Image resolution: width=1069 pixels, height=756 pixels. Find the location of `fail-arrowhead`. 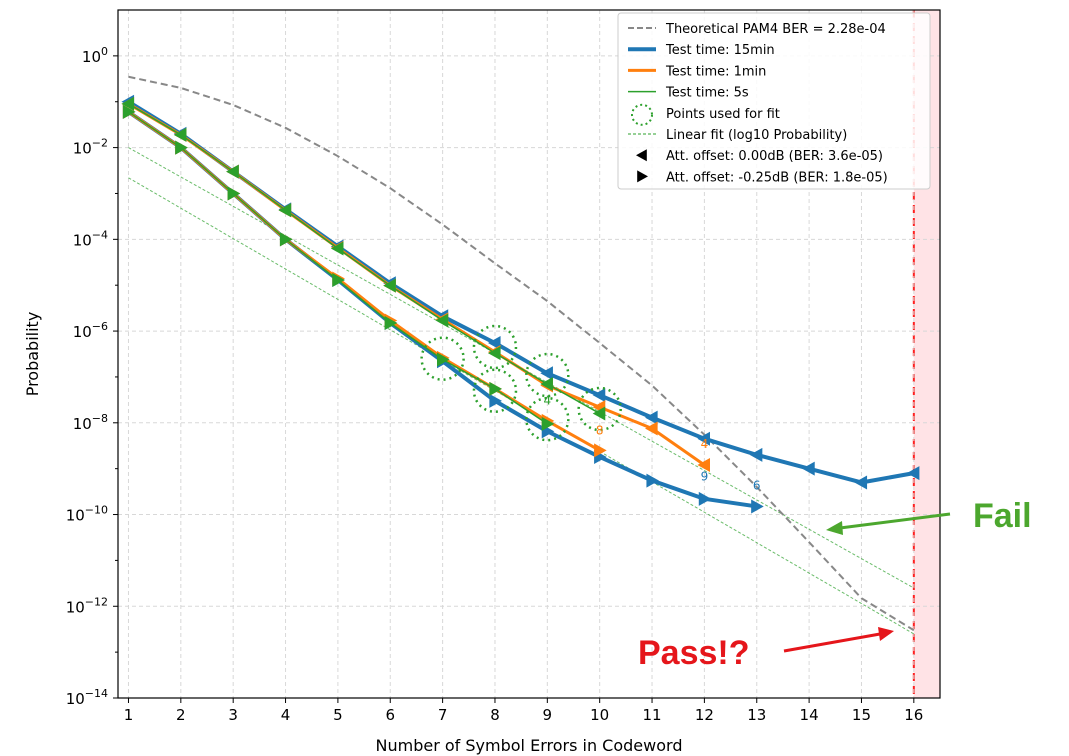

fail-arrowhead is located at coordinates (834, 528).